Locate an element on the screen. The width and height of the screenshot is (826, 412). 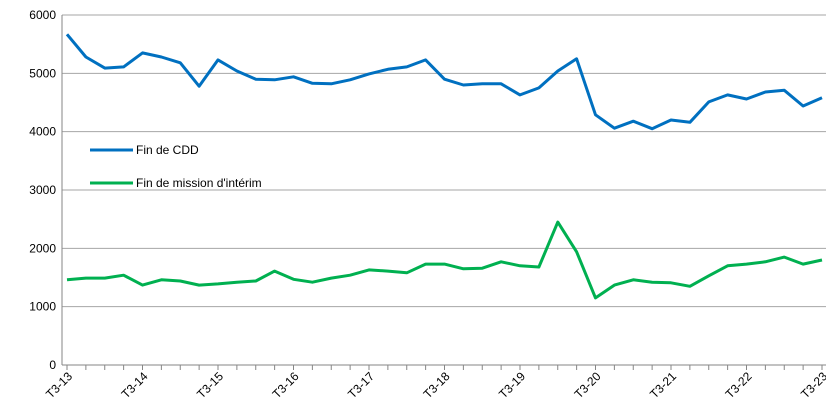
x-tick-label: T3-17 is located at coordinates (361, 385).